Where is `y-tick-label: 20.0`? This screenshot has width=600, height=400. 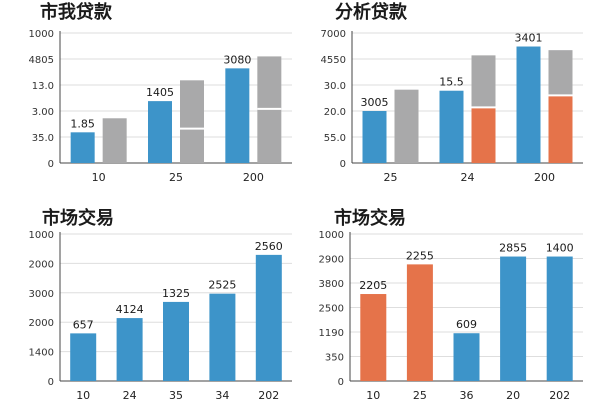 y-tick-label: 20.0 is located at coordinates (335, 112).